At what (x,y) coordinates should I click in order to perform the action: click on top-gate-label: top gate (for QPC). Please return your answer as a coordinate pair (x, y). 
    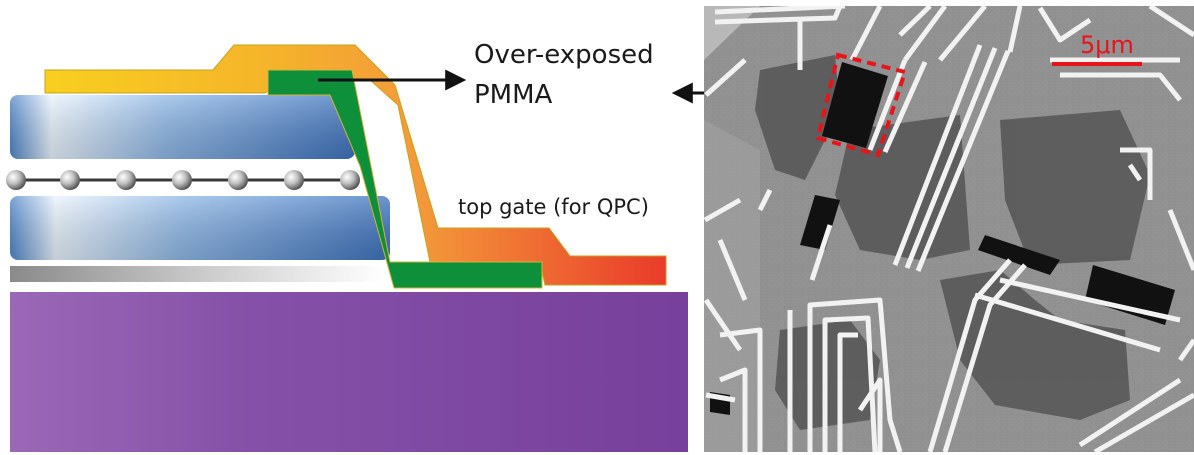
    Looking at the image, I should click on (553, 207).